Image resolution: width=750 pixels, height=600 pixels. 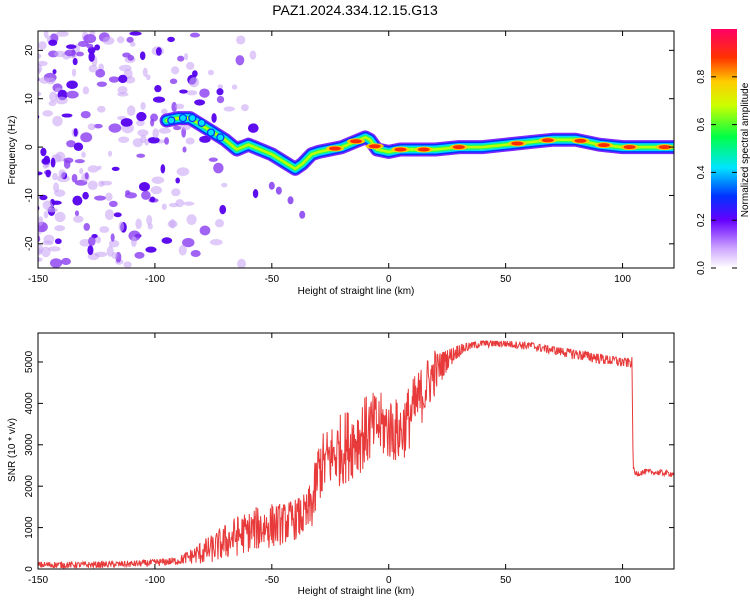 What do you see at coordinates (701, 220) in the screenshot?
I see `colorbar-tick-label: 0.2` at bounding box center [701, 220].